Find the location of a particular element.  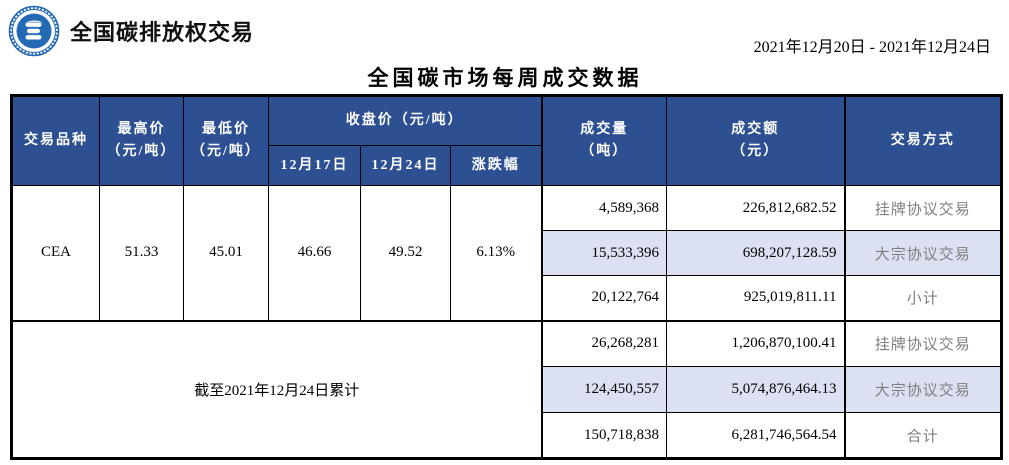

cell-change: 6.13% is located at coordinates (496, 253).